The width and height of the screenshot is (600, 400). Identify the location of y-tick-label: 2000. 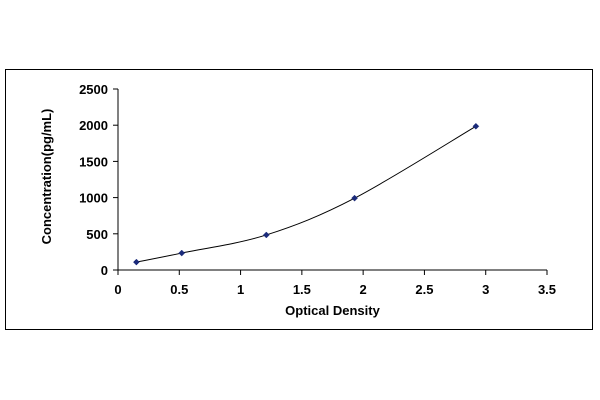
(93, 125).